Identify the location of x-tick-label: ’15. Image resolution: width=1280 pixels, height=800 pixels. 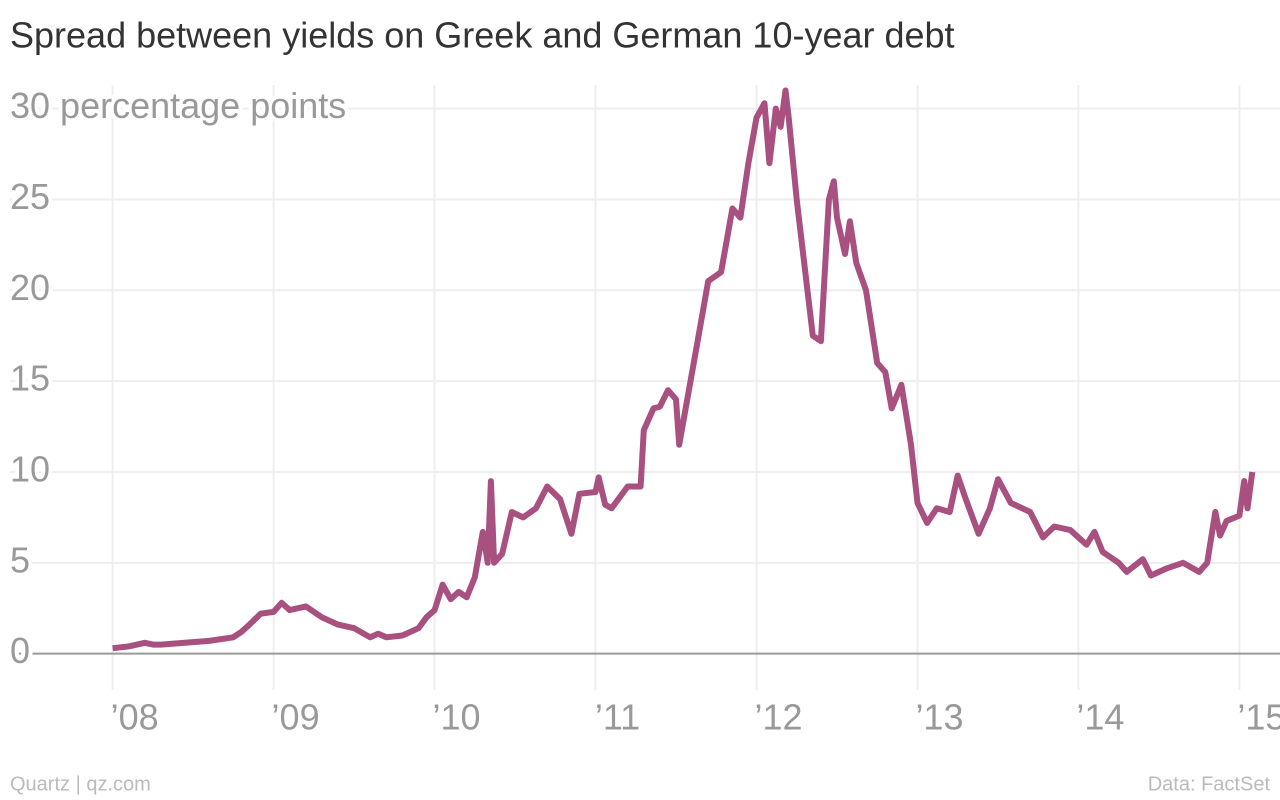
(1258, 717).